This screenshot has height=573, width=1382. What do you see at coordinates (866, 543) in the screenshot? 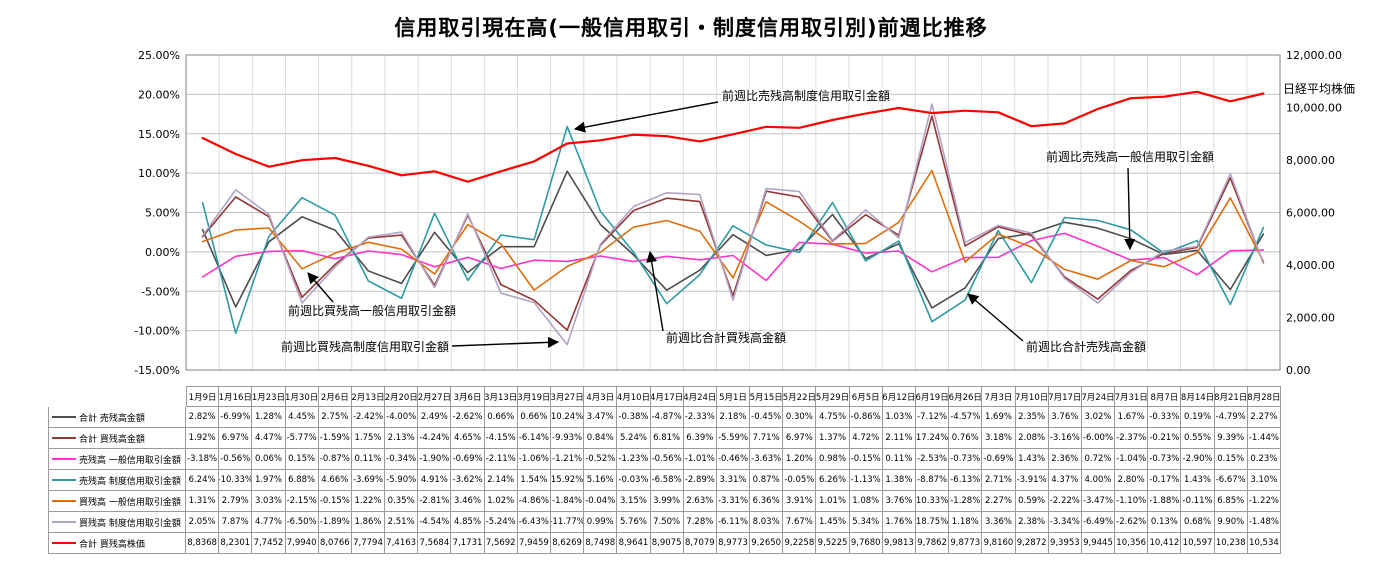
I see `value-cell: 9,7680` at bounding box center [866, 543].